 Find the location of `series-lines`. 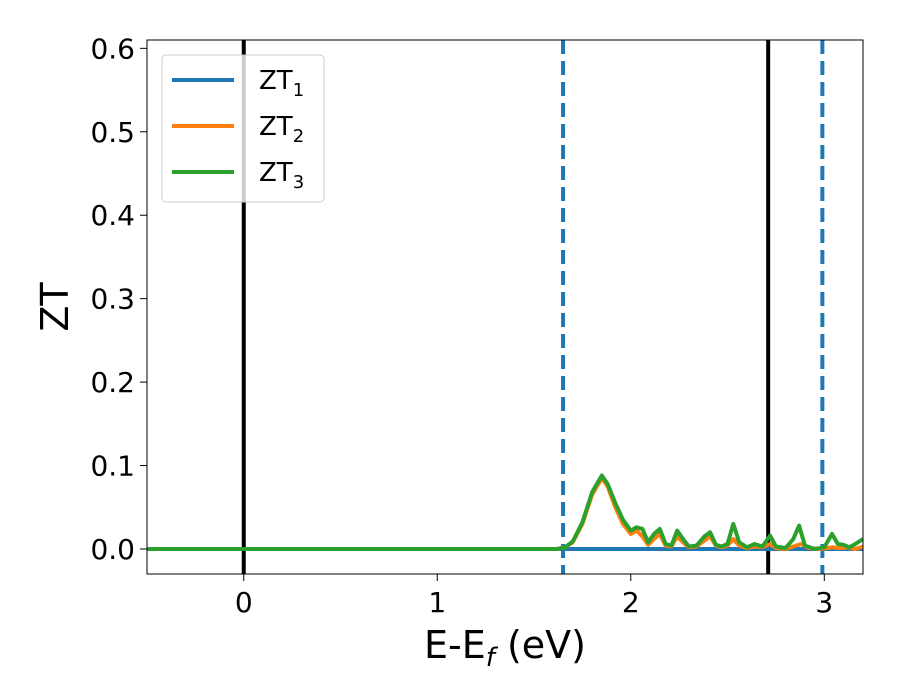

series-lines is located at coordinates (505, 512).